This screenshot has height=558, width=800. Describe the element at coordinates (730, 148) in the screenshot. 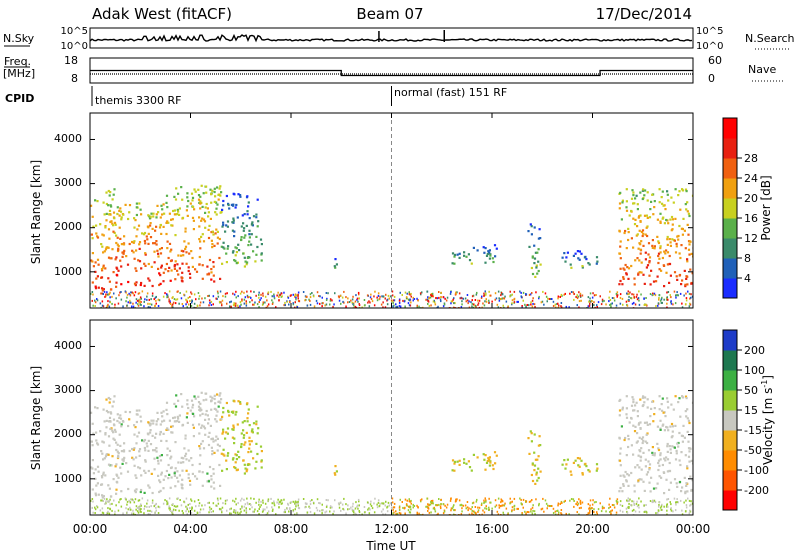

I see `power-colorbar-swatch` at that location.